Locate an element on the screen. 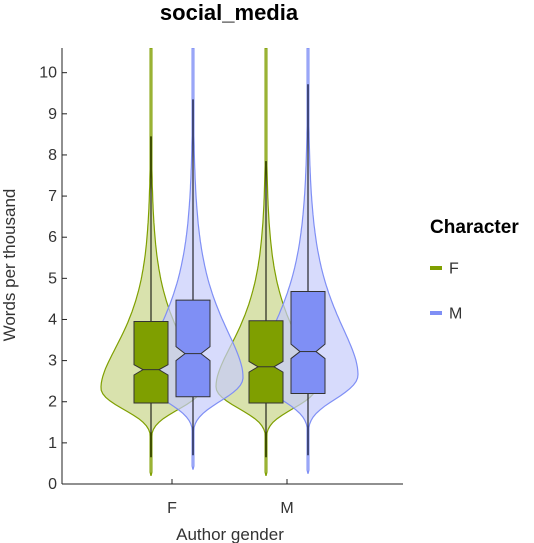 Image resolution: width=534 pixels, height=543 pixels. chart-title: social_media is located at coordinates (229, 12).